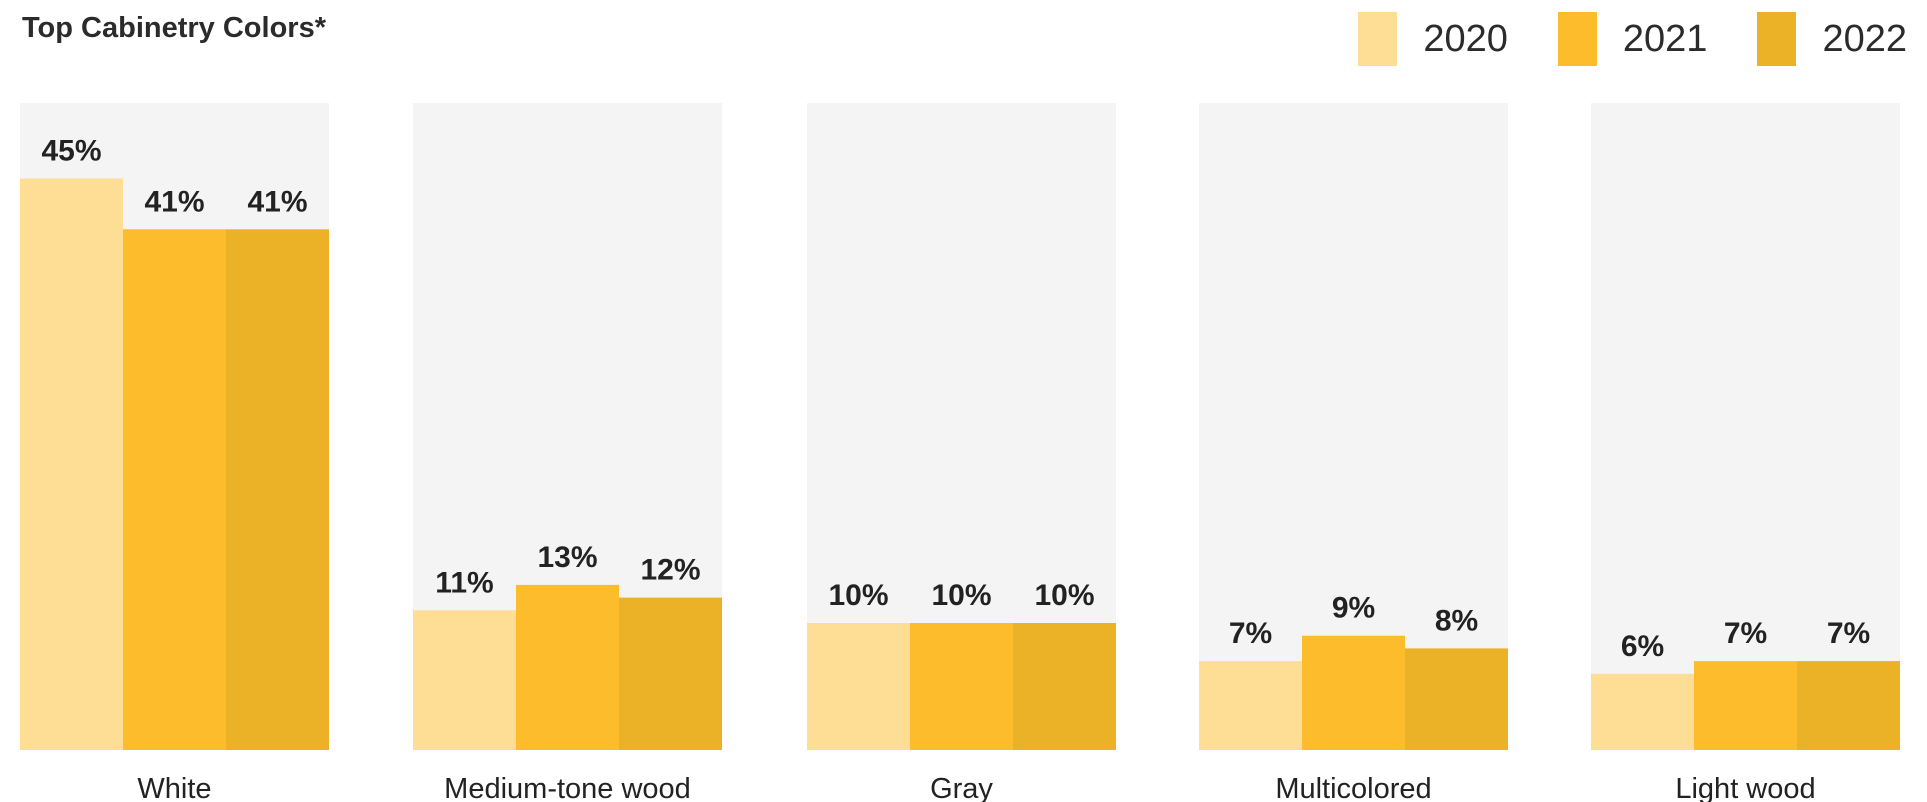 This screenshot has width=1927, height=802. Describe the element at coordinates (567, 557) in the screenshot. I see `data-label-medium-tone-wood-2021: 13%` at that location.